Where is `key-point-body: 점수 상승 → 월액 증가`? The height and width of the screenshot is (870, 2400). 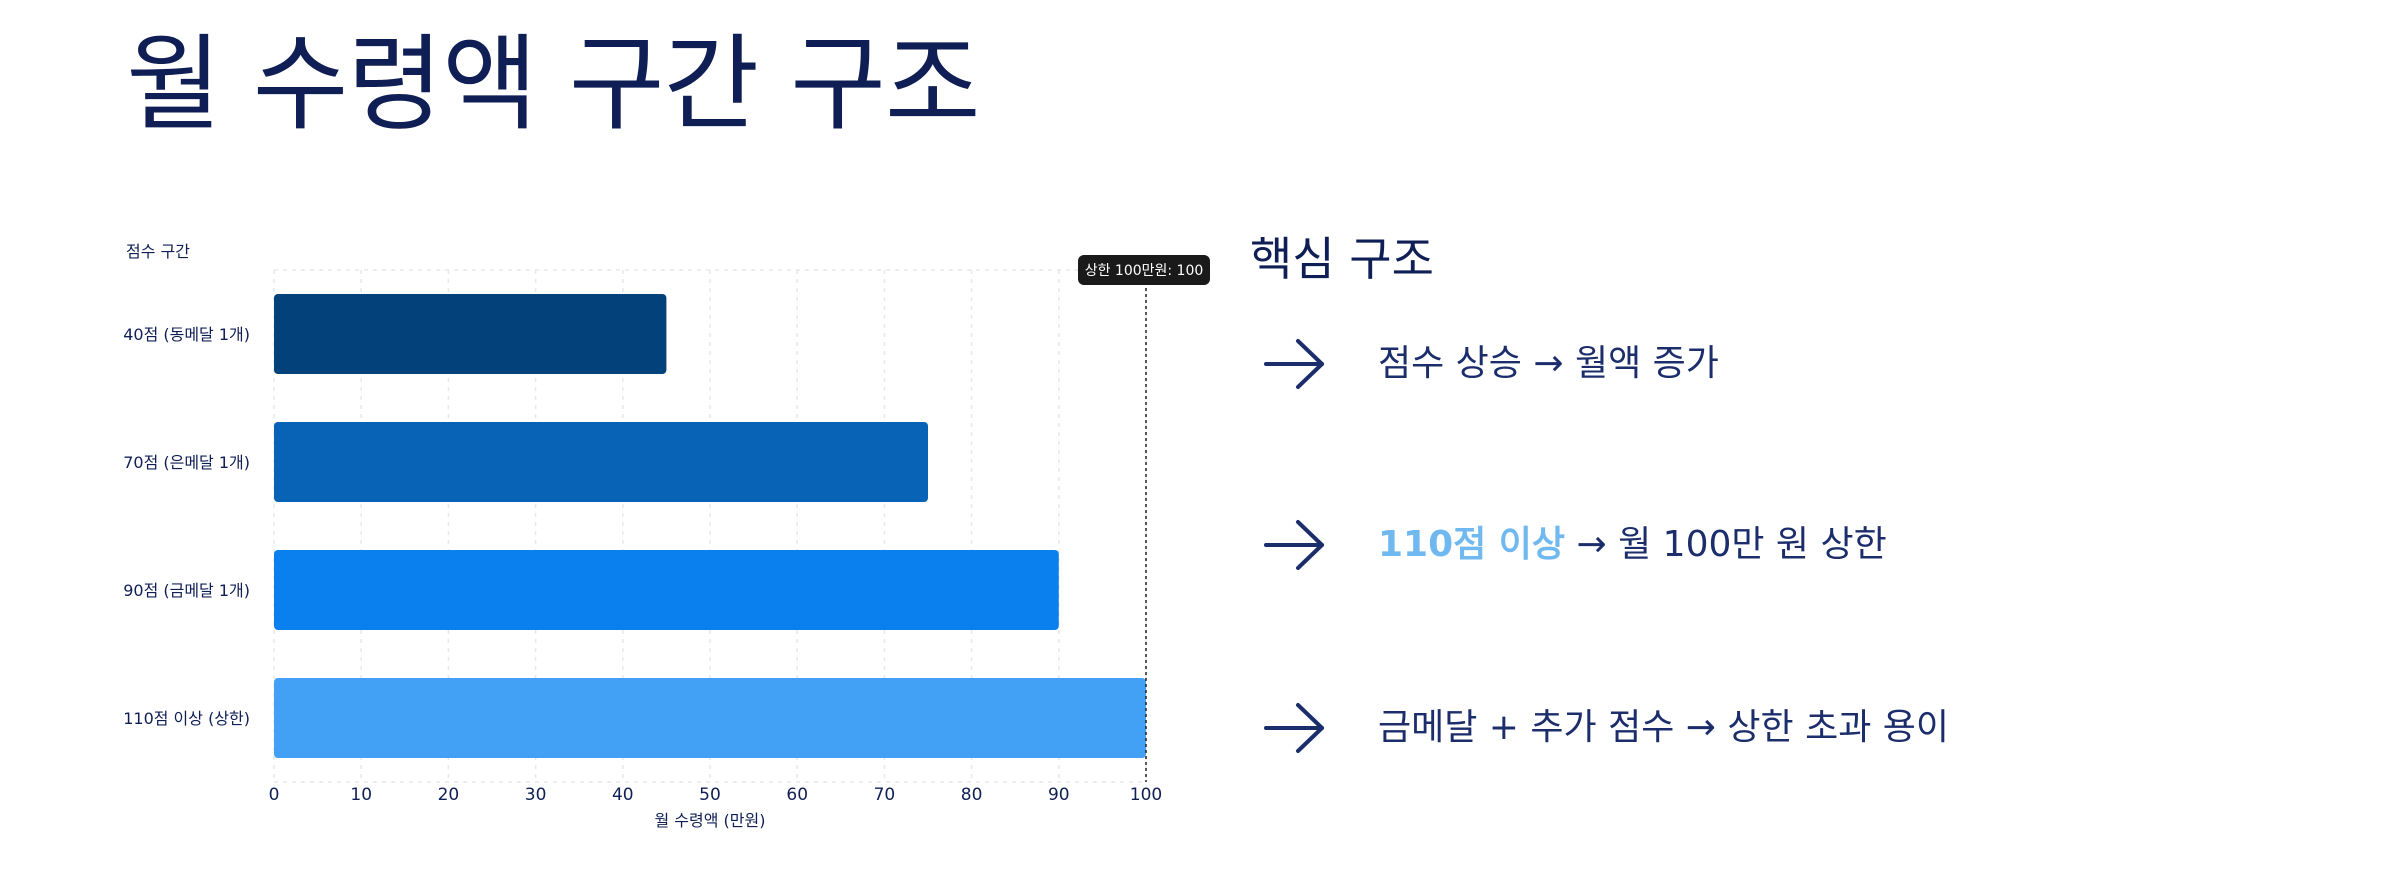
key-point-body: 점수 상승 → 월액 증가 is located at coordinates (1548, 363).